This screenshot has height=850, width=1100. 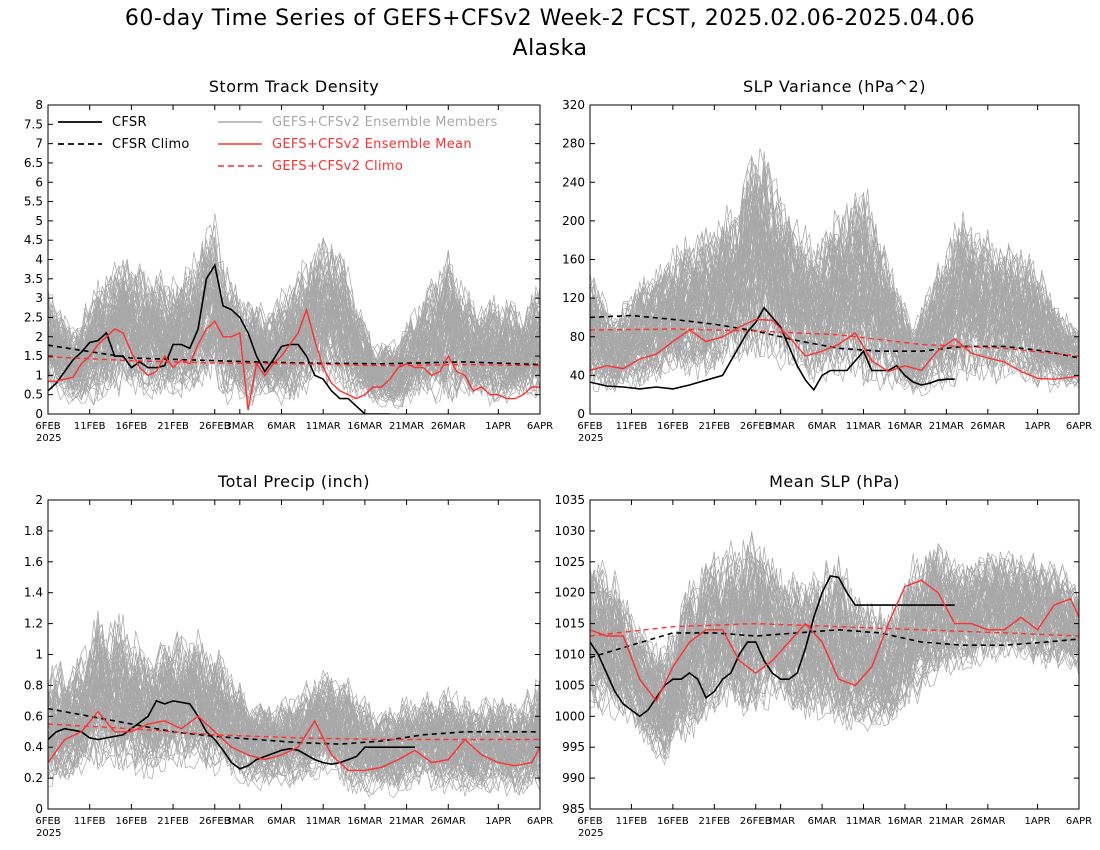 I want to click on y-tick-label: 0.4, so click(x=33, y=747).